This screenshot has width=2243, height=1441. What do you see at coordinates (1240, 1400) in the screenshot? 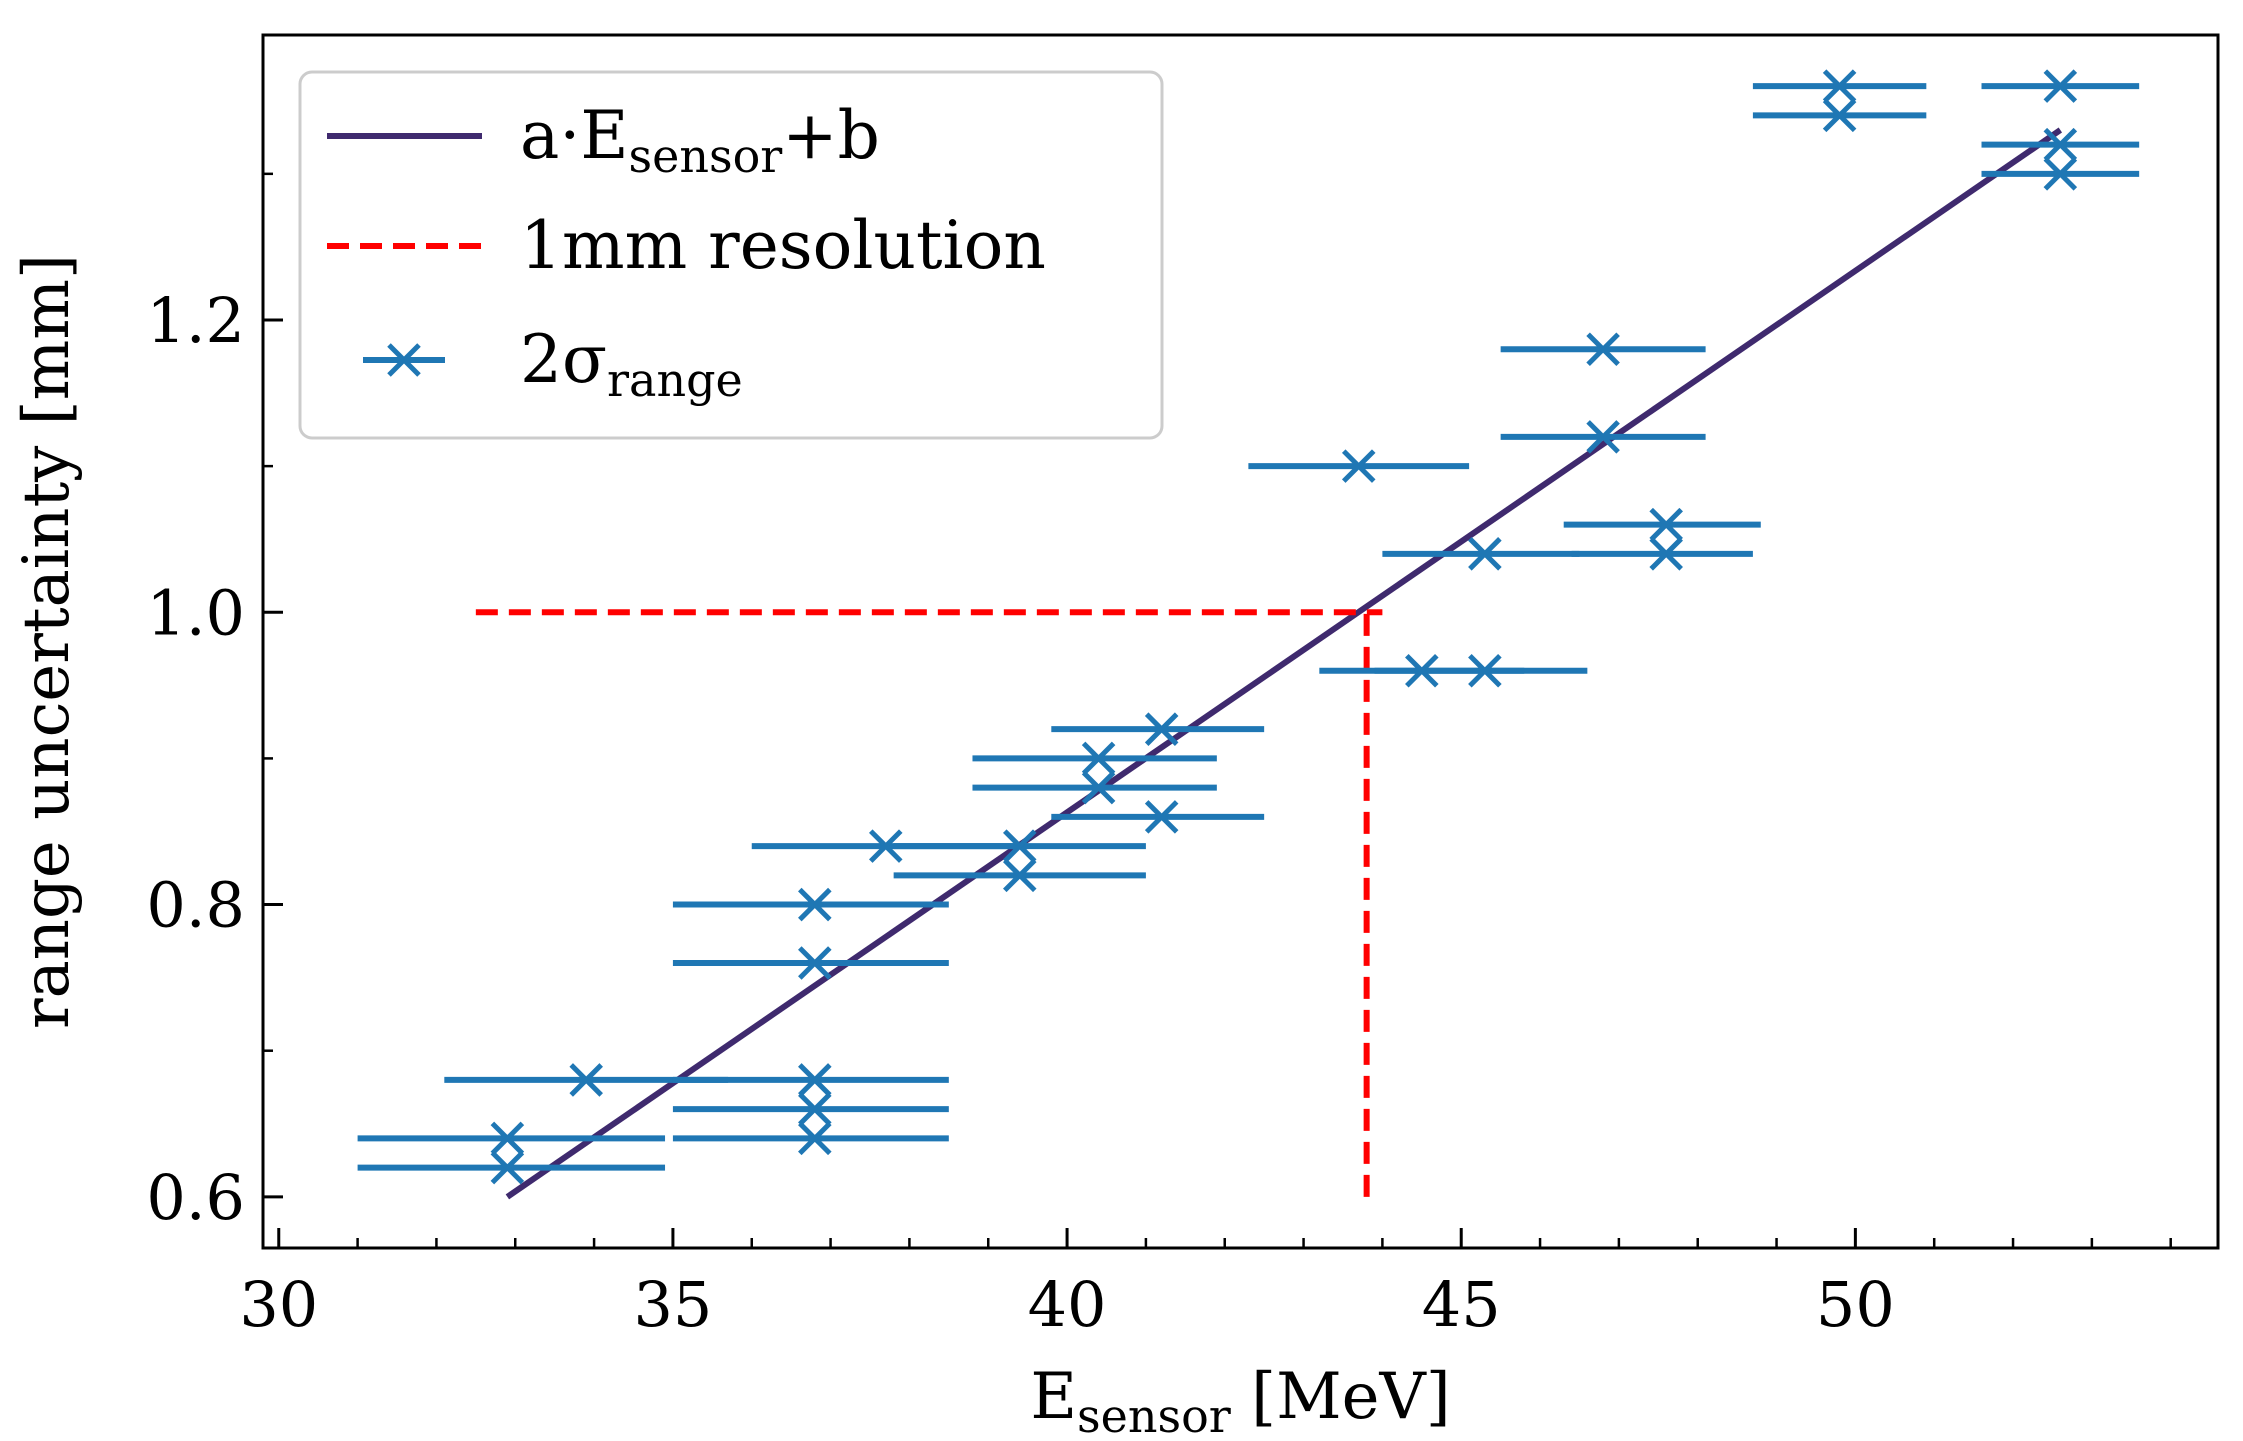
I see `x-axis-label: Esensor [MeV]` at bounding box center [1240, 1400].